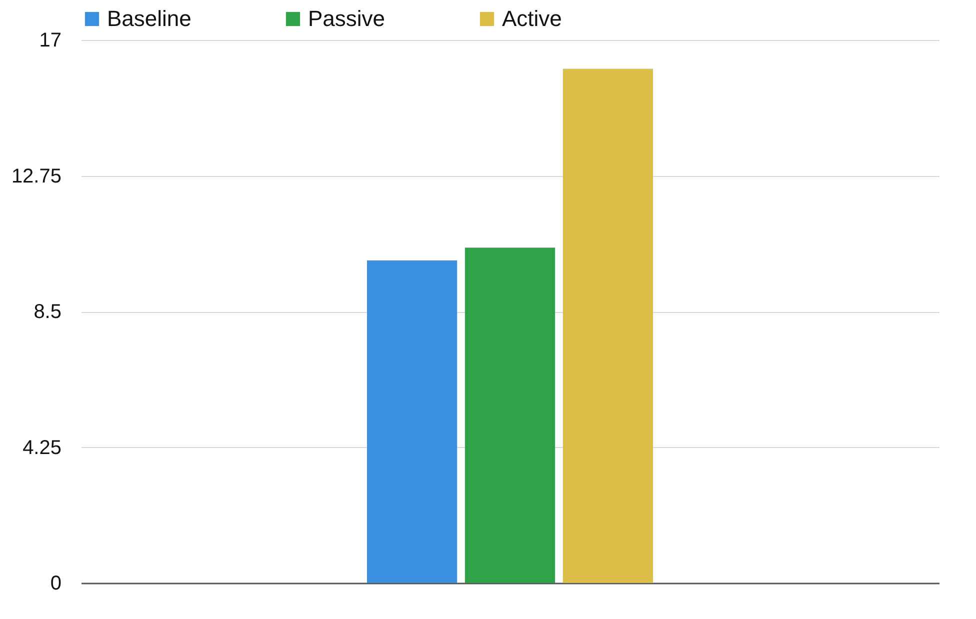  What do you see at coordinates (347, 18) in the screenshot?
I see `legend-label: Passive` at bounding box center [347, 18].